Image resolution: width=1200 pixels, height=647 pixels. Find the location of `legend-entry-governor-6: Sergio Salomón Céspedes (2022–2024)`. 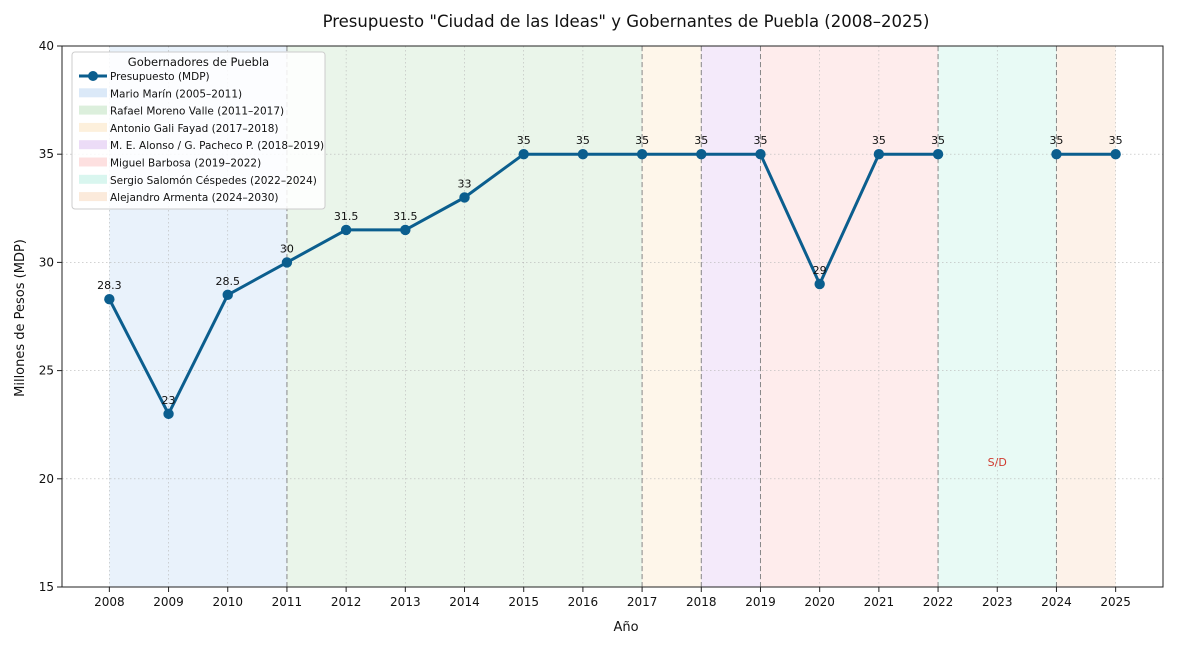

legend-entry-governor-6: Sergio Salomón Céspedes (2022–2024) is located at coordinates (213, 181).